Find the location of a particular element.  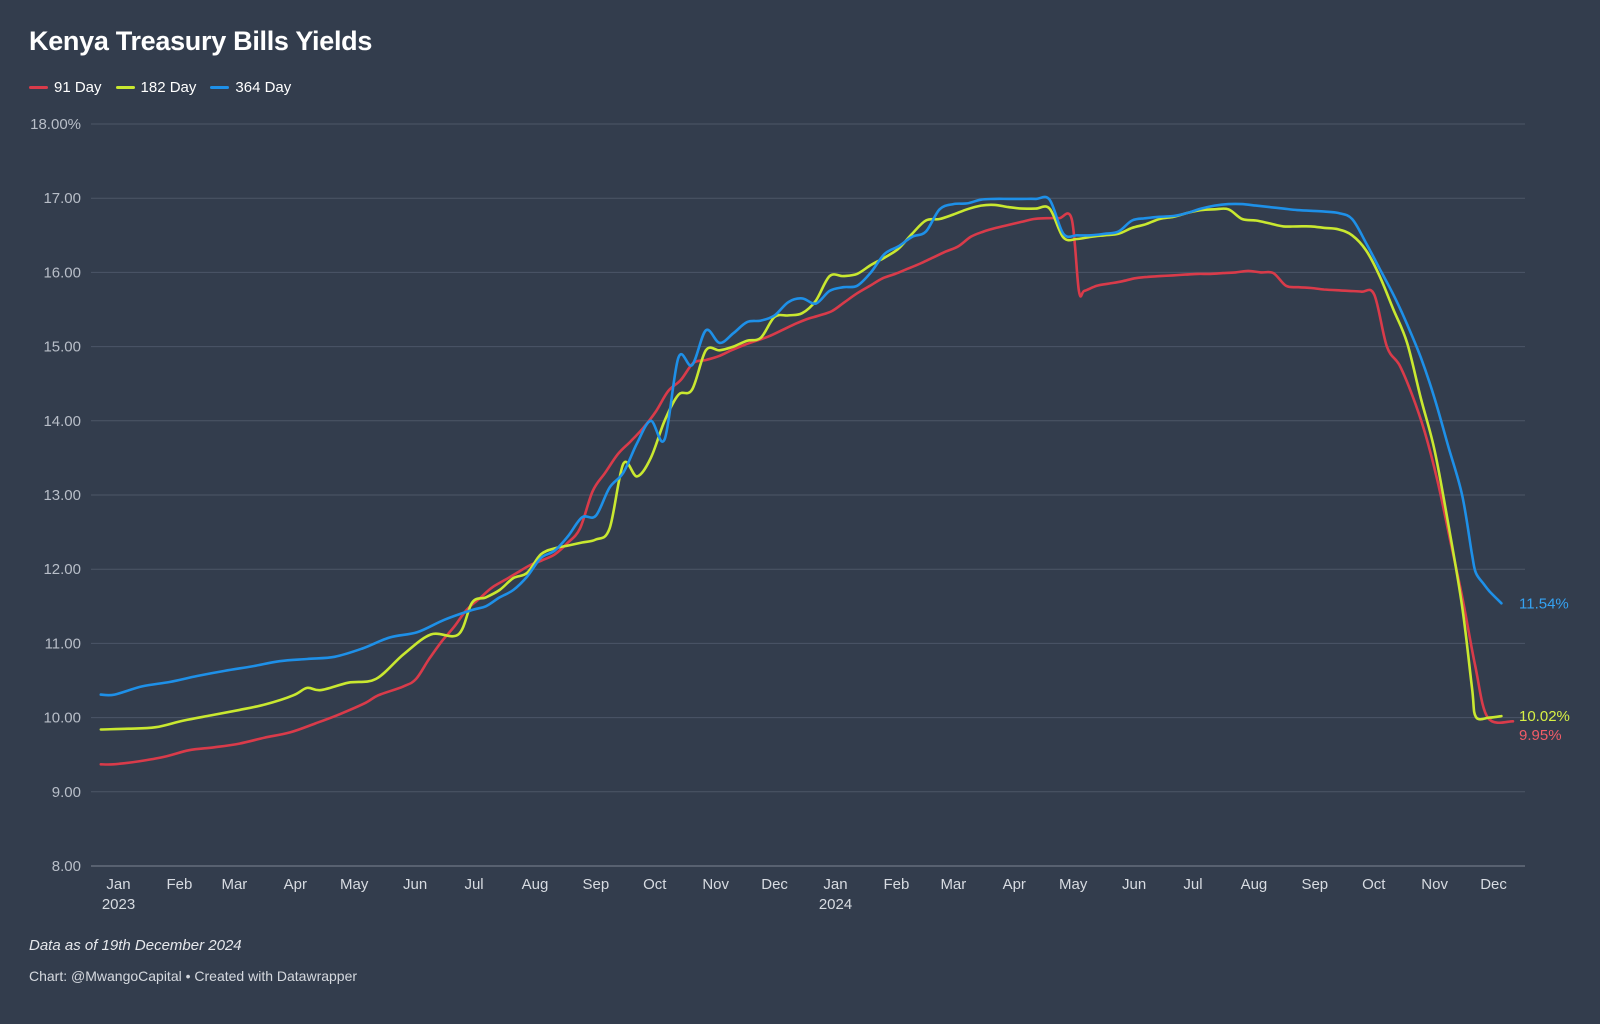

y-tick-label: 14.00 is located at coordinates (62, 421).